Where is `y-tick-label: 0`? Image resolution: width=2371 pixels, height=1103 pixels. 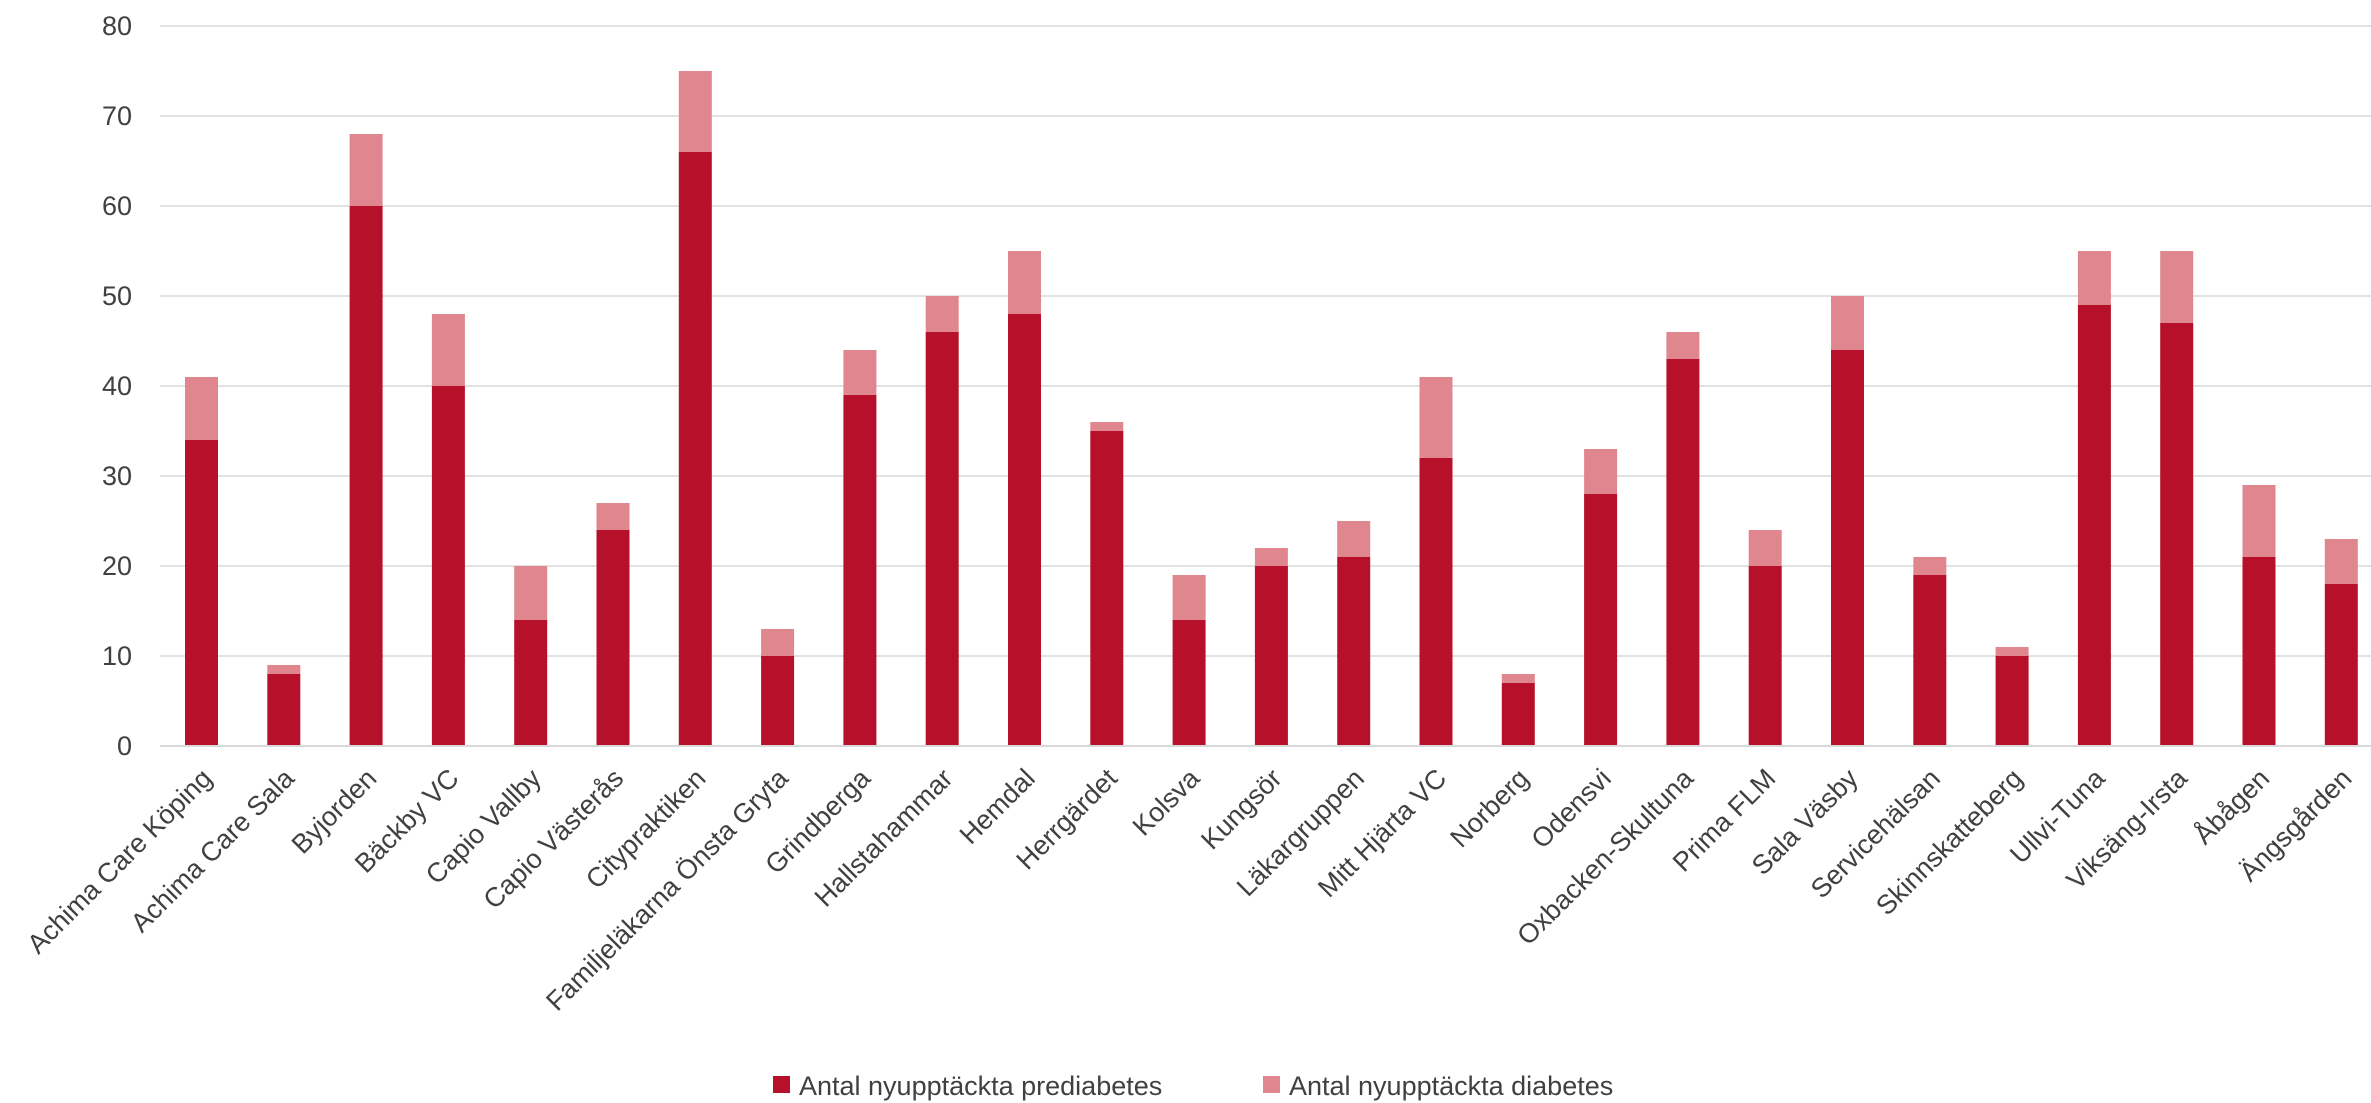
y-tick-label: 0 is located at coordinates (124, 746).